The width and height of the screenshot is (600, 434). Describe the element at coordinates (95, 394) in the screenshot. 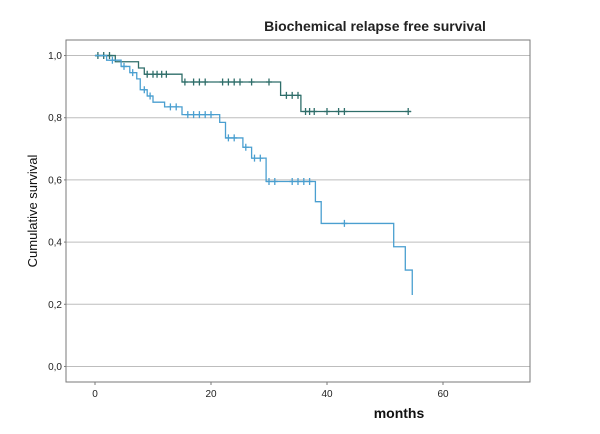

I see `x-tick-label: 0` at that location.